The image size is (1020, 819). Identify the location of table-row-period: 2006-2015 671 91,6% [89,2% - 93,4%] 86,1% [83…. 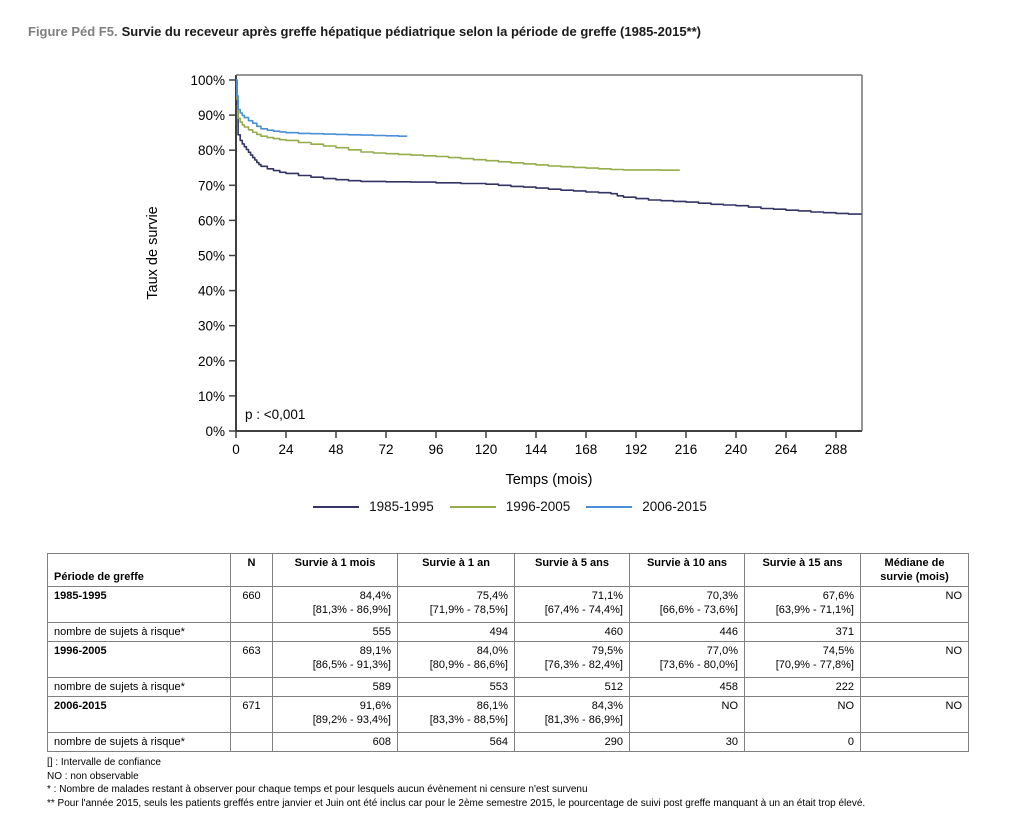
(508, 714).